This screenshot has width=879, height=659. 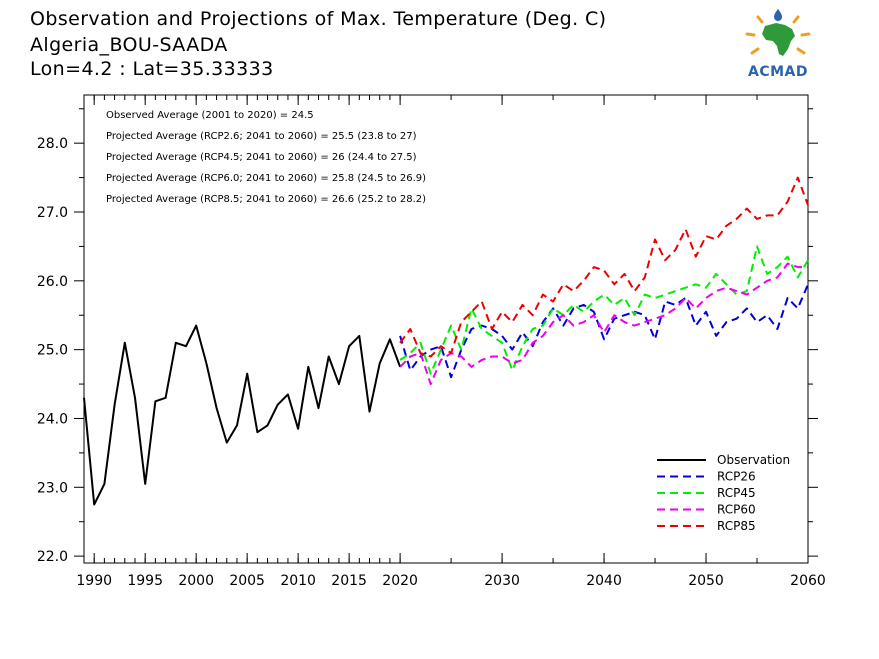 I want to click on station-name: Algeria_BOU-SAADA, so click(x=129, y=45).